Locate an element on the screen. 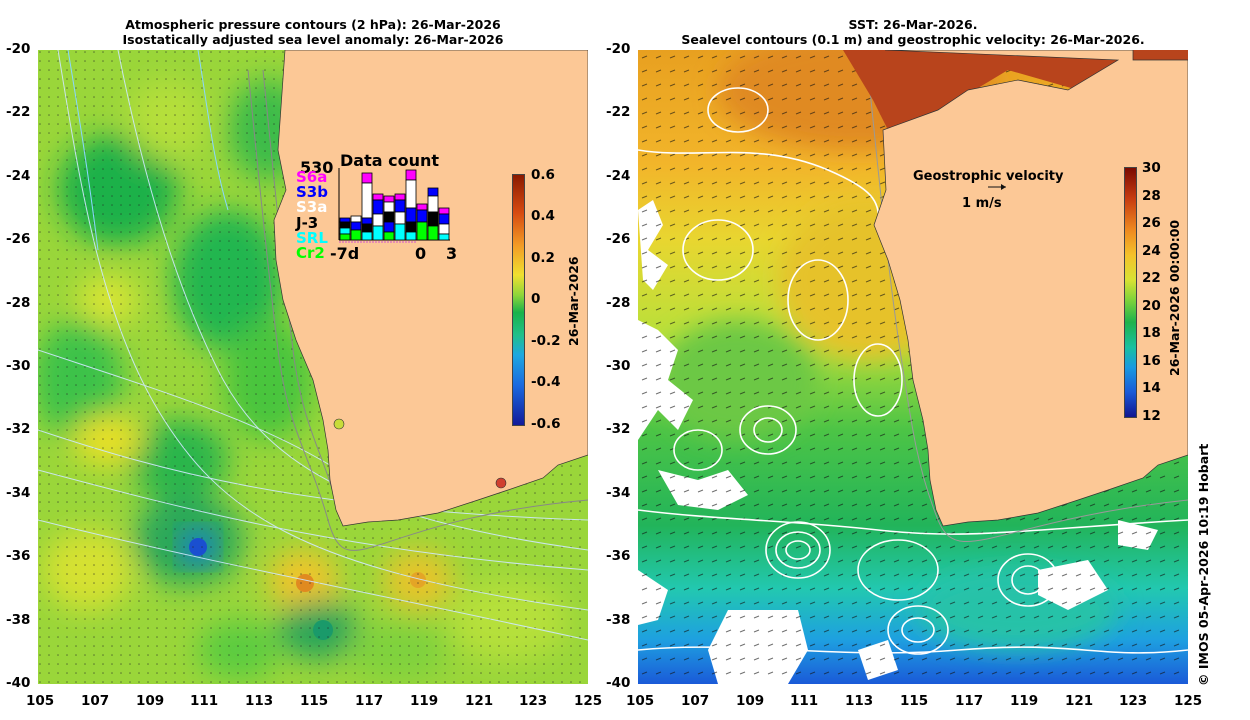 The width and height of the screenshot is (1250, 720). right-y-tick: -22 is located at coordinates (618, 112).